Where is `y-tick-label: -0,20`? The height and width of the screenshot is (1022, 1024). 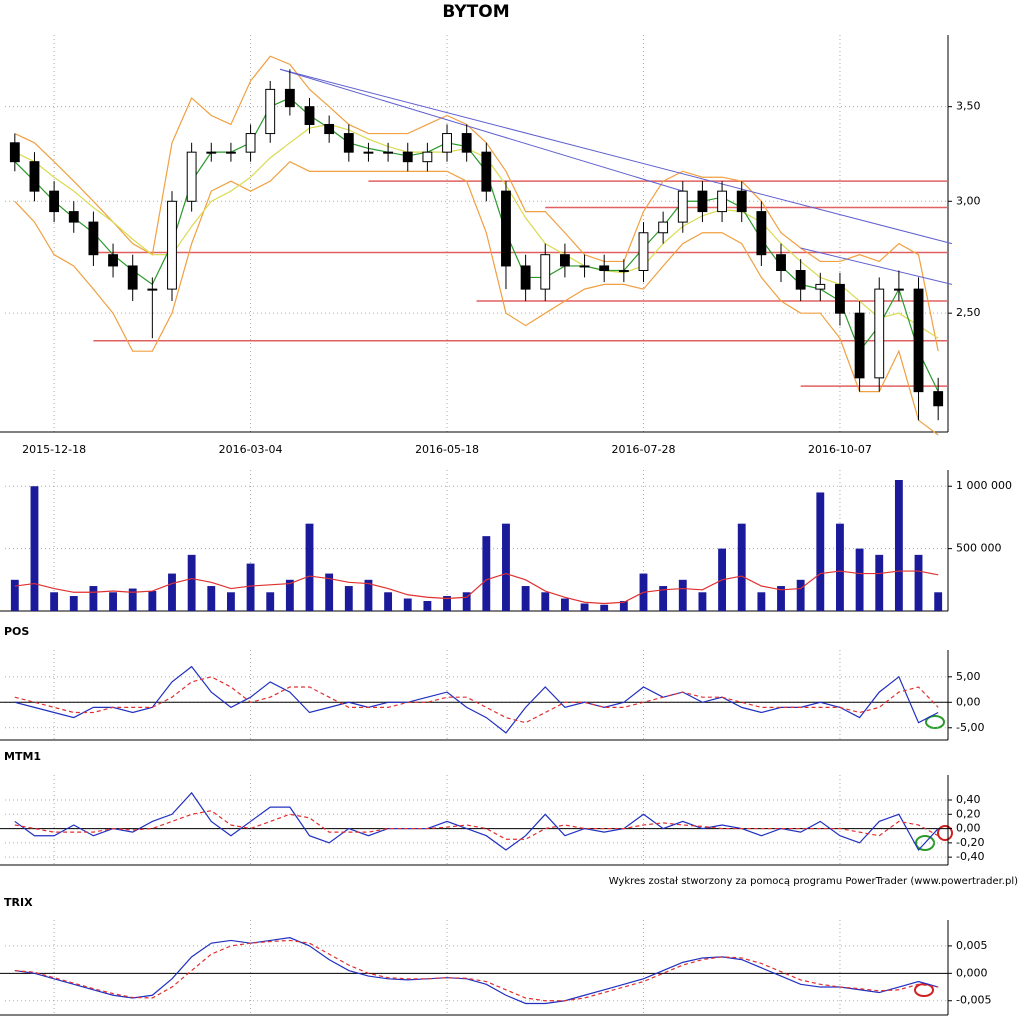 y-tick-label: -0,20 is located at coordinates (970, 842).